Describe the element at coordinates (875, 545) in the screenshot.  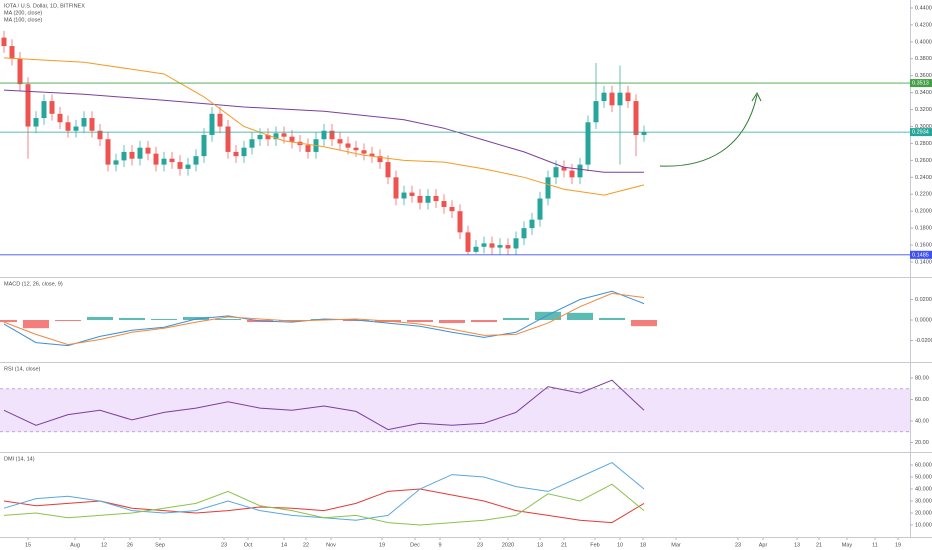
I see `x-tick-label: 11` at that location.